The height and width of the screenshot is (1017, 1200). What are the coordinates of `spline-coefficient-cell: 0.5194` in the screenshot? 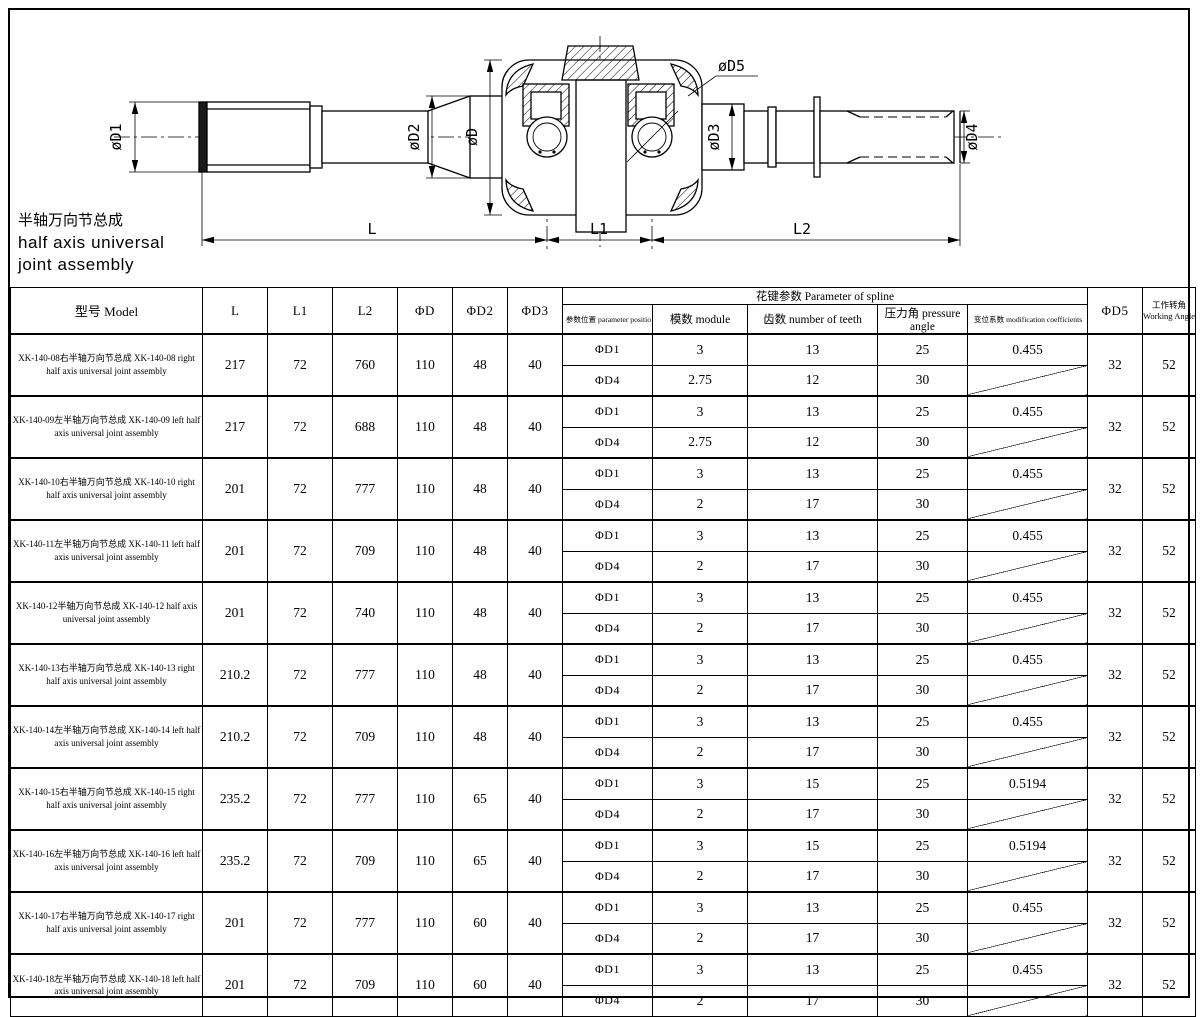 It's located at (1027, 783).